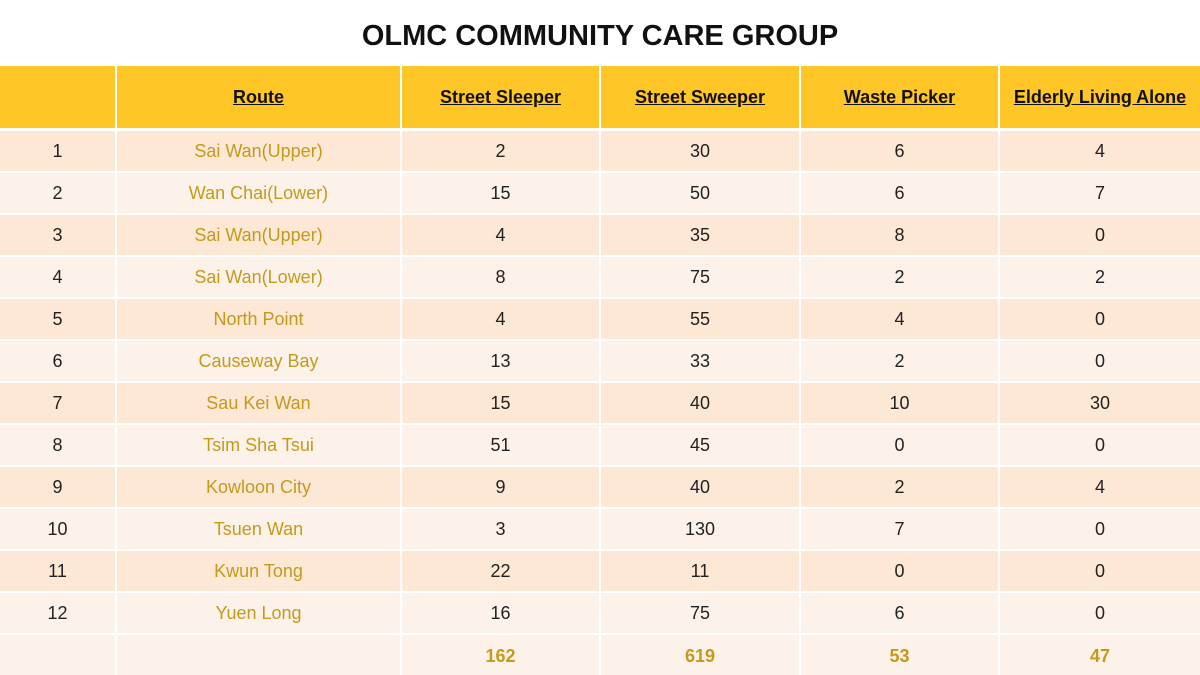 This screenshot has height=675, width=1200. Describe the element at coordinates (259, 487) in the screenshot. I see `cell-route: Kowloon City` at that location.